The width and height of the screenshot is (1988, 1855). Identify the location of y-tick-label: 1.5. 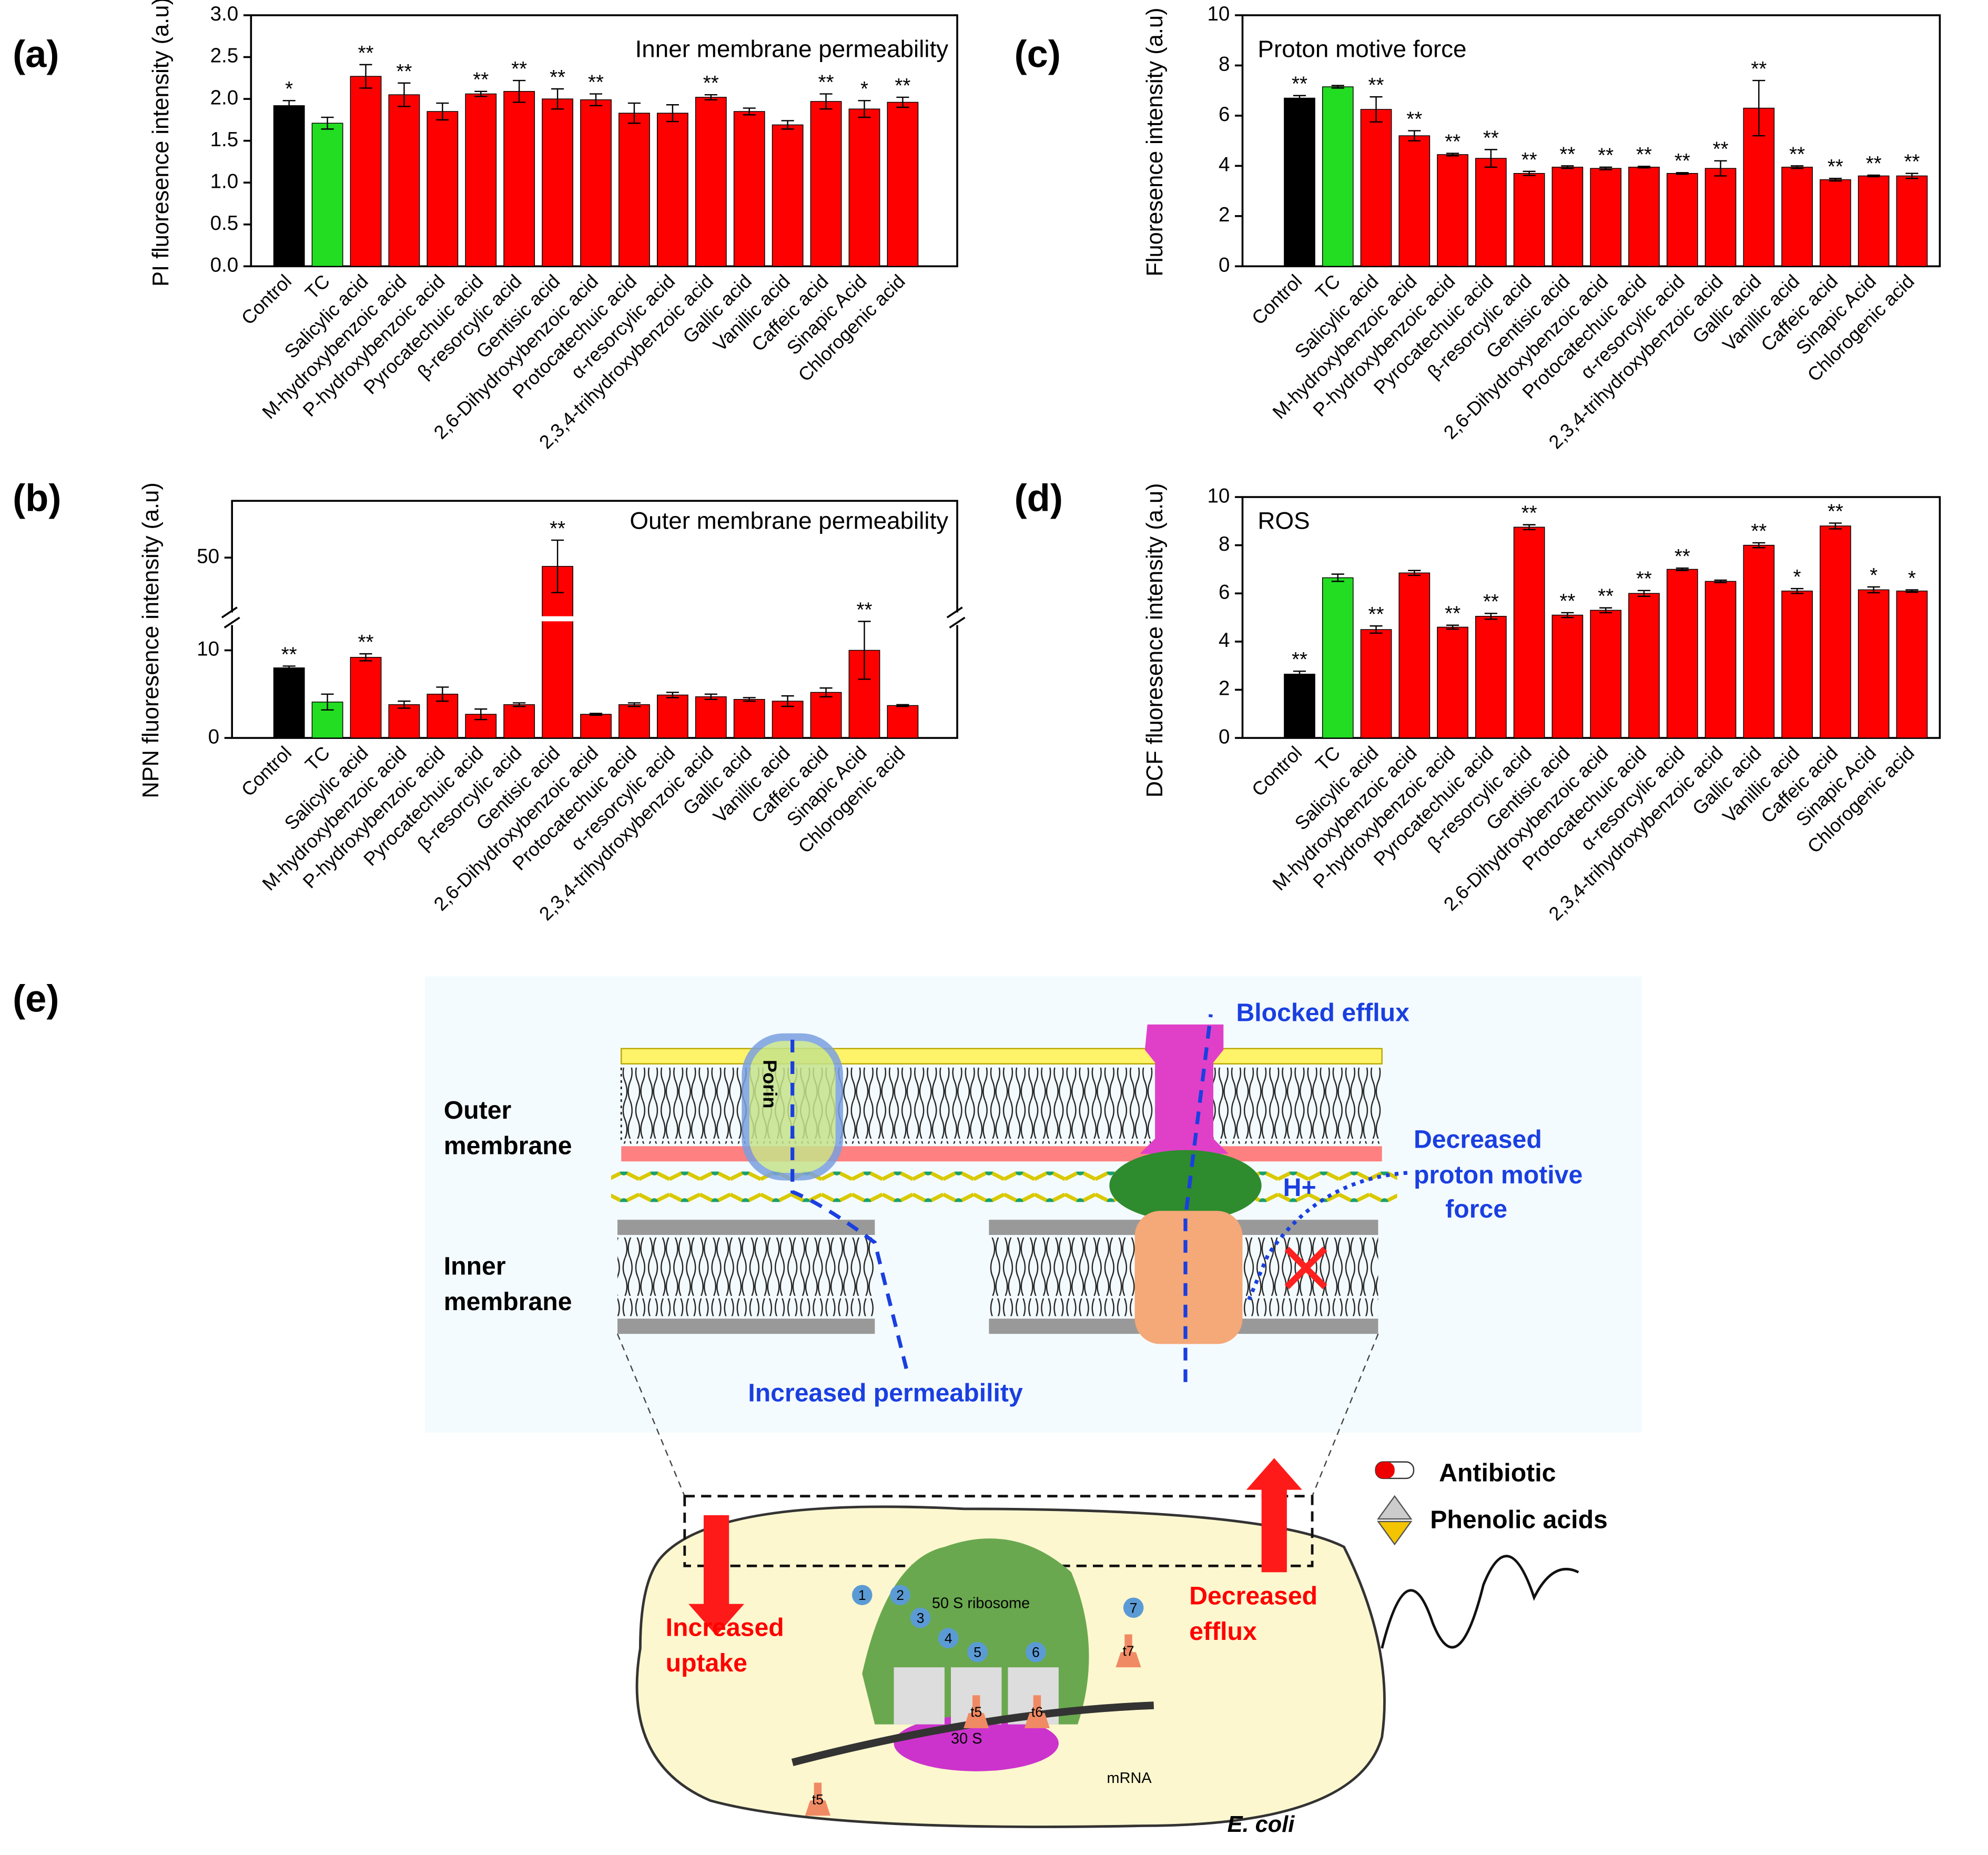
(224, 139).